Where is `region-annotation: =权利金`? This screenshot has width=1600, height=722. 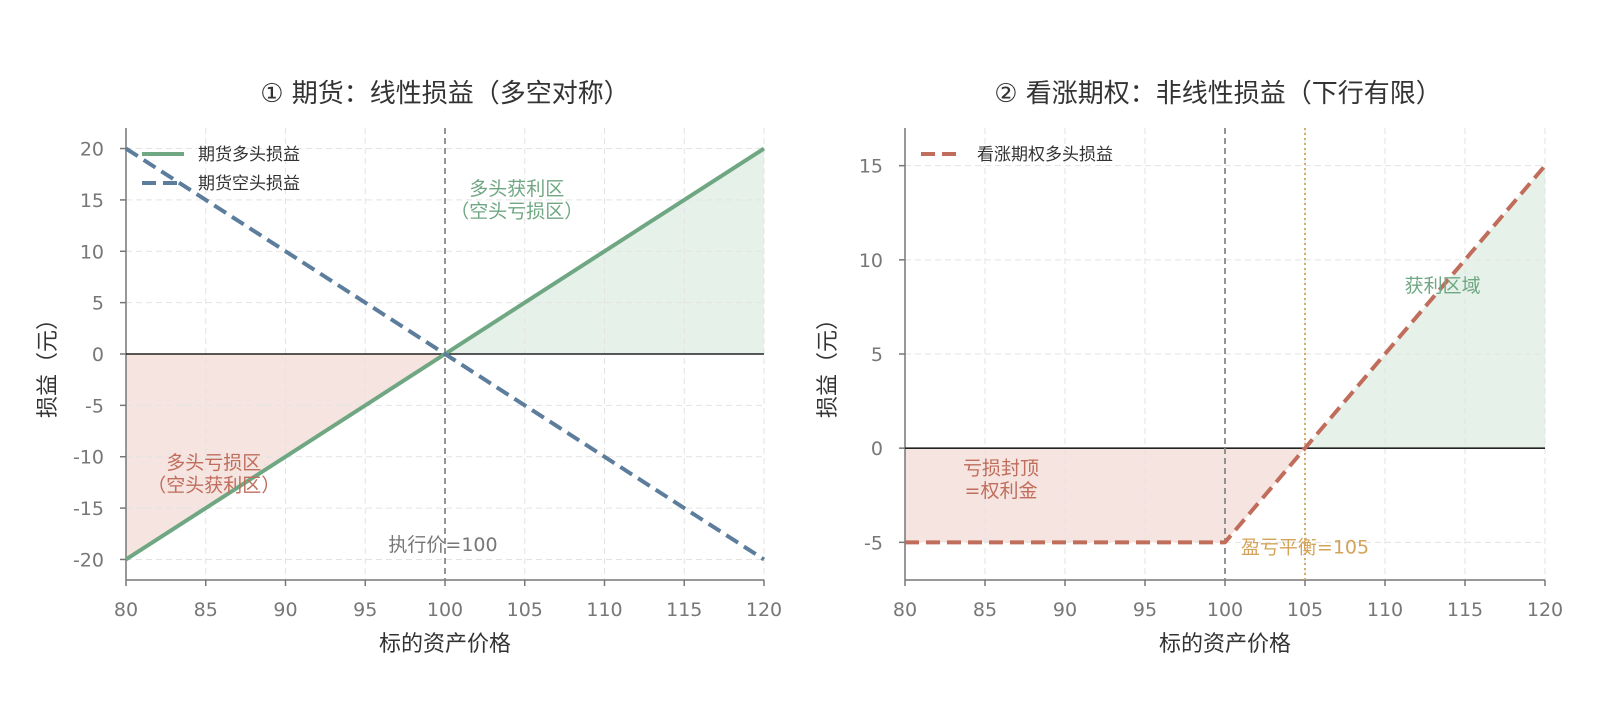
region-annotation: =权利金 is located at coordinates (1001, 491).